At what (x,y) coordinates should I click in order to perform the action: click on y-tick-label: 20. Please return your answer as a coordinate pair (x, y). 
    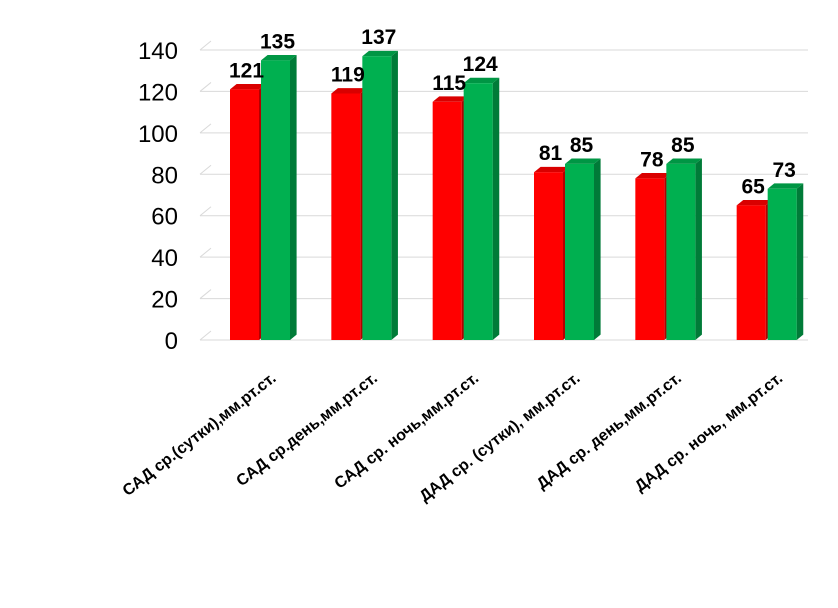
    Looking at the image, I should click on (164, 300).